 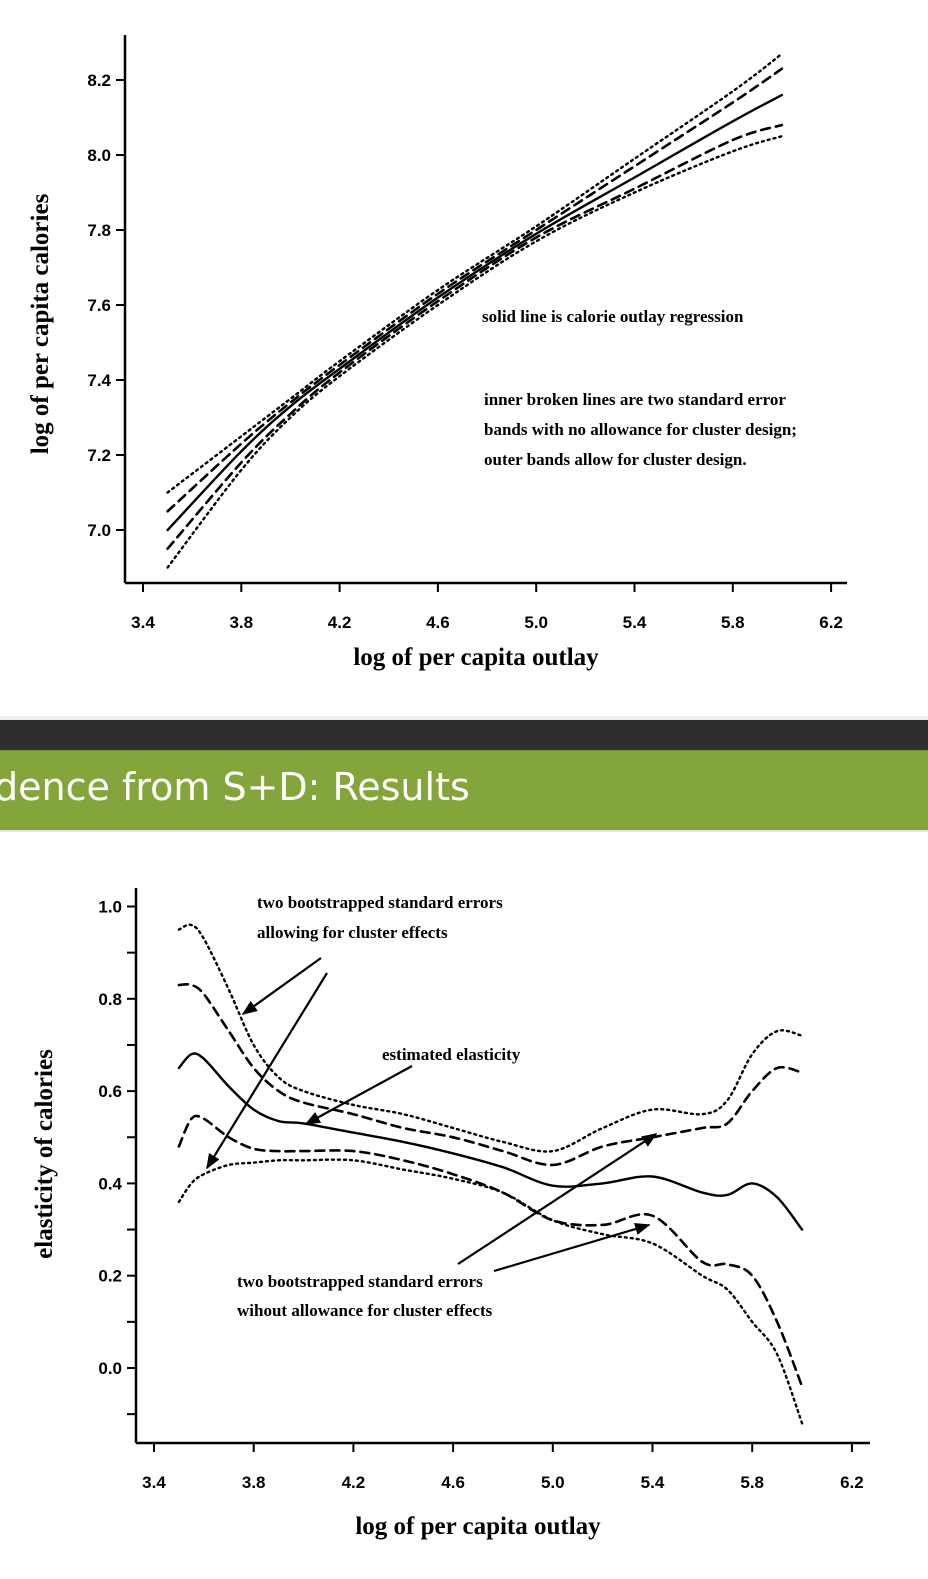 I want to click on slide-title-bar: dence from S+D: Results, so click(x=464, y=790).